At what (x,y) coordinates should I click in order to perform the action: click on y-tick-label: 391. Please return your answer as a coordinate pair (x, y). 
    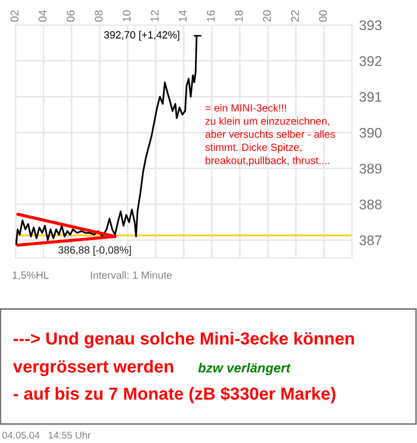
    Looking at the image, I should click on (370, 97).